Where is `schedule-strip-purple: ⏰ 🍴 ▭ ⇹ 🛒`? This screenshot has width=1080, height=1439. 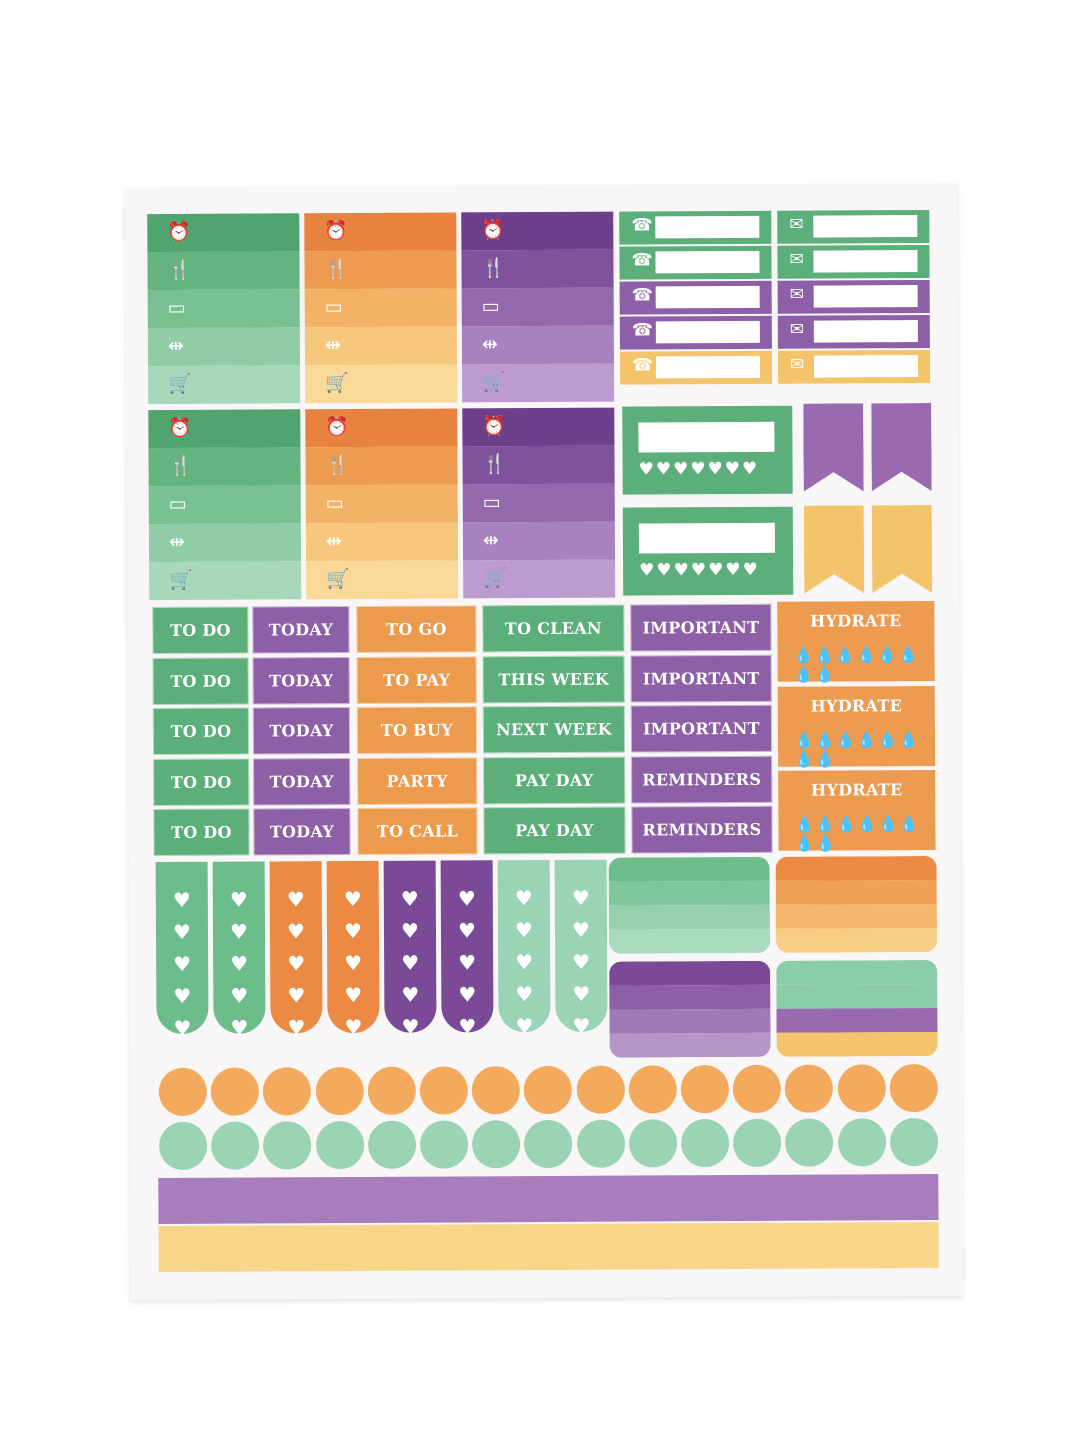
schedule-strip-purple: ⏰ 🍴 ▭ ⇹ 🛒 is located at coordinates (538, 307).